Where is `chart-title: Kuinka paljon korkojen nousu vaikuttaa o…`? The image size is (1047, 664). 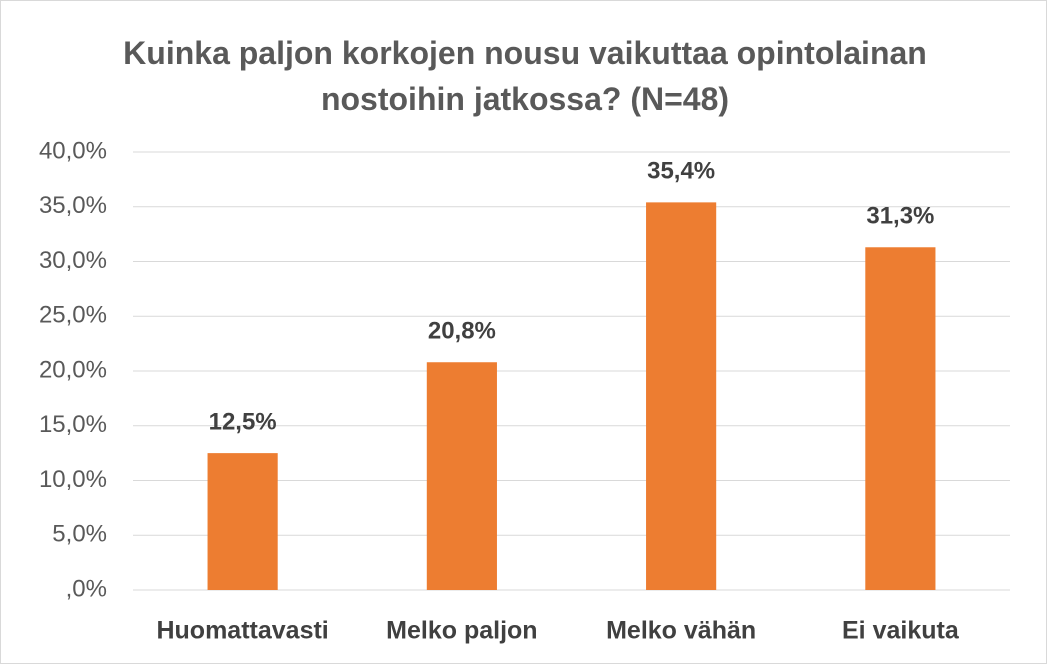 chart-title: Kuinka paljon korkojen nousu vaikuttaa o… is located at coordinates (525, 76).